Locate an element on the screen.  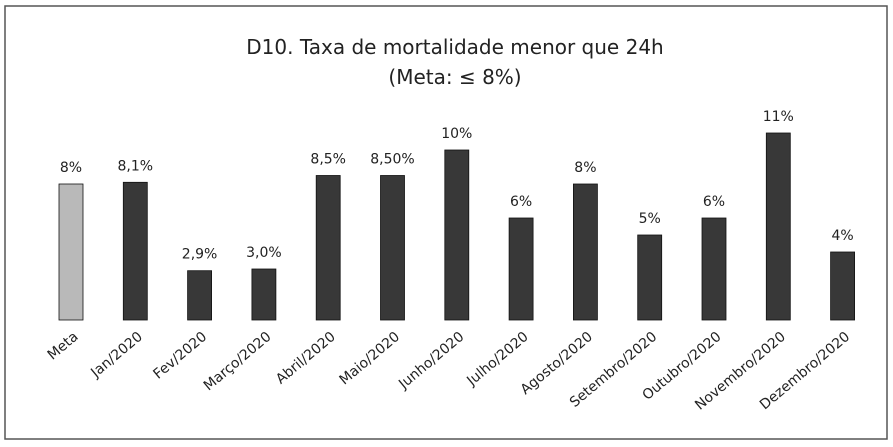
value-label: 4% is located at coordinates (842, 236).